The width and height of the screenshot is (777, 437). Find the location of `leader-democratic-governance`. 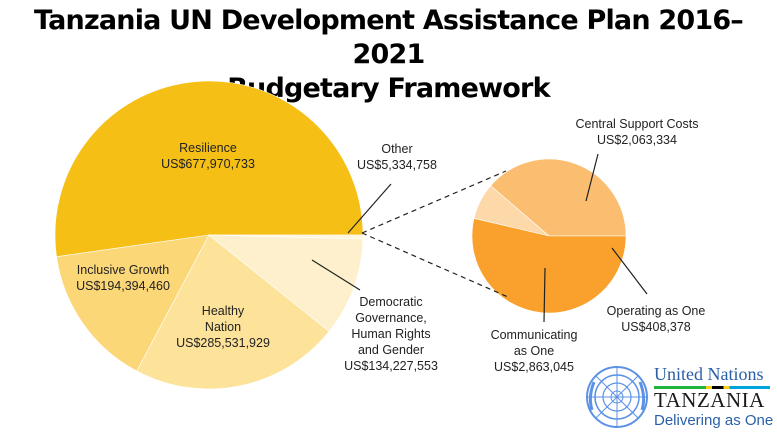

leader-democratic-governance is located at coordinates (336, 275).